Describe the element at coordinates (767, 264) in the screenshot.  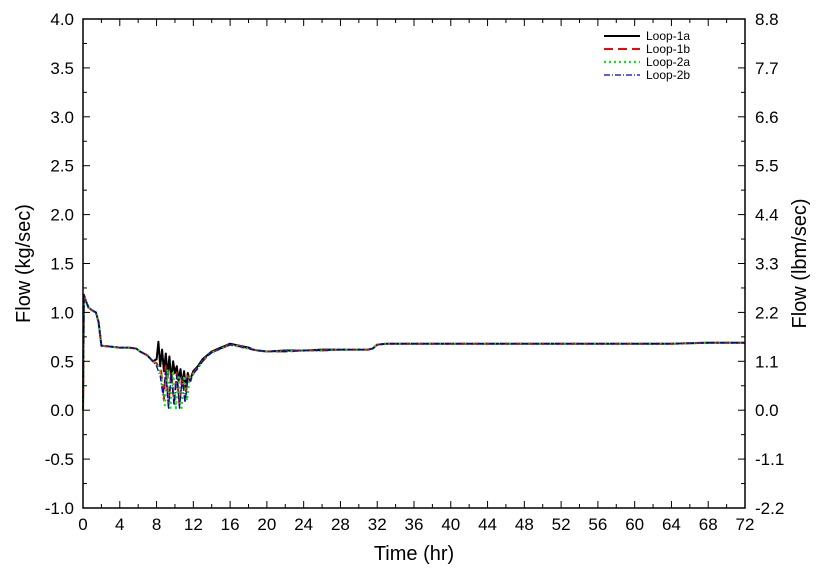
I see `y2-tick-label: 3.3` at that location.